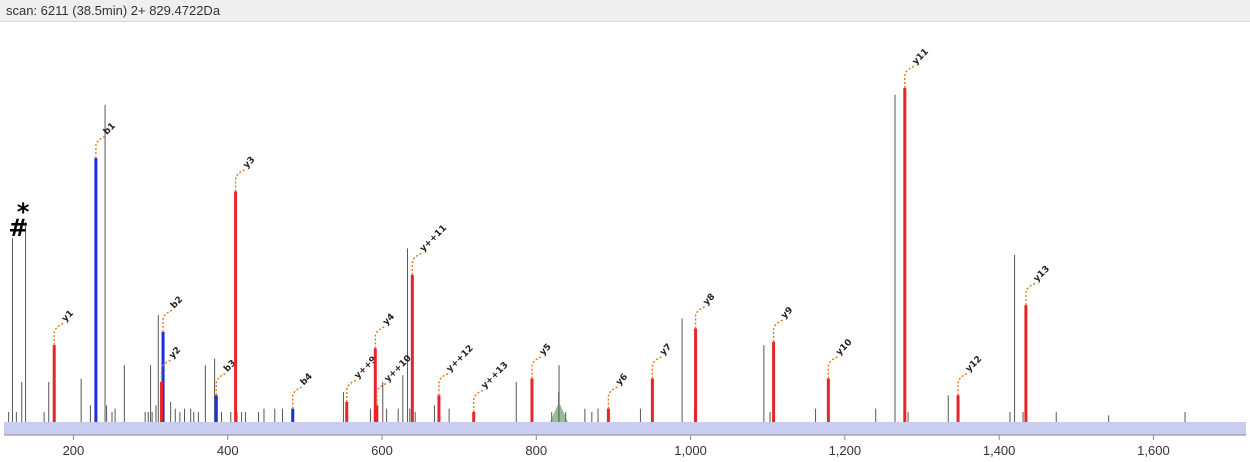 The height and width of the screenshot is (462, 1250). I want to click on peak-label-y2: y2, so click(176, 353).